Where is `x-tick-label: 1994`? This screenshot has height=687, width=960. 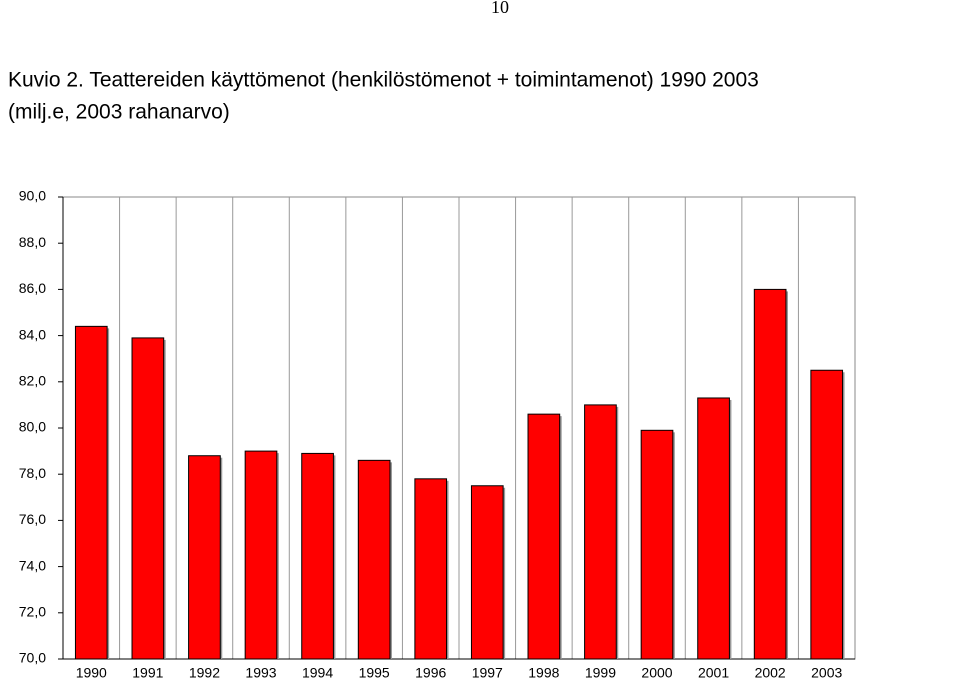
x-tick-label: 1994 is located at coordinates (317, 673).